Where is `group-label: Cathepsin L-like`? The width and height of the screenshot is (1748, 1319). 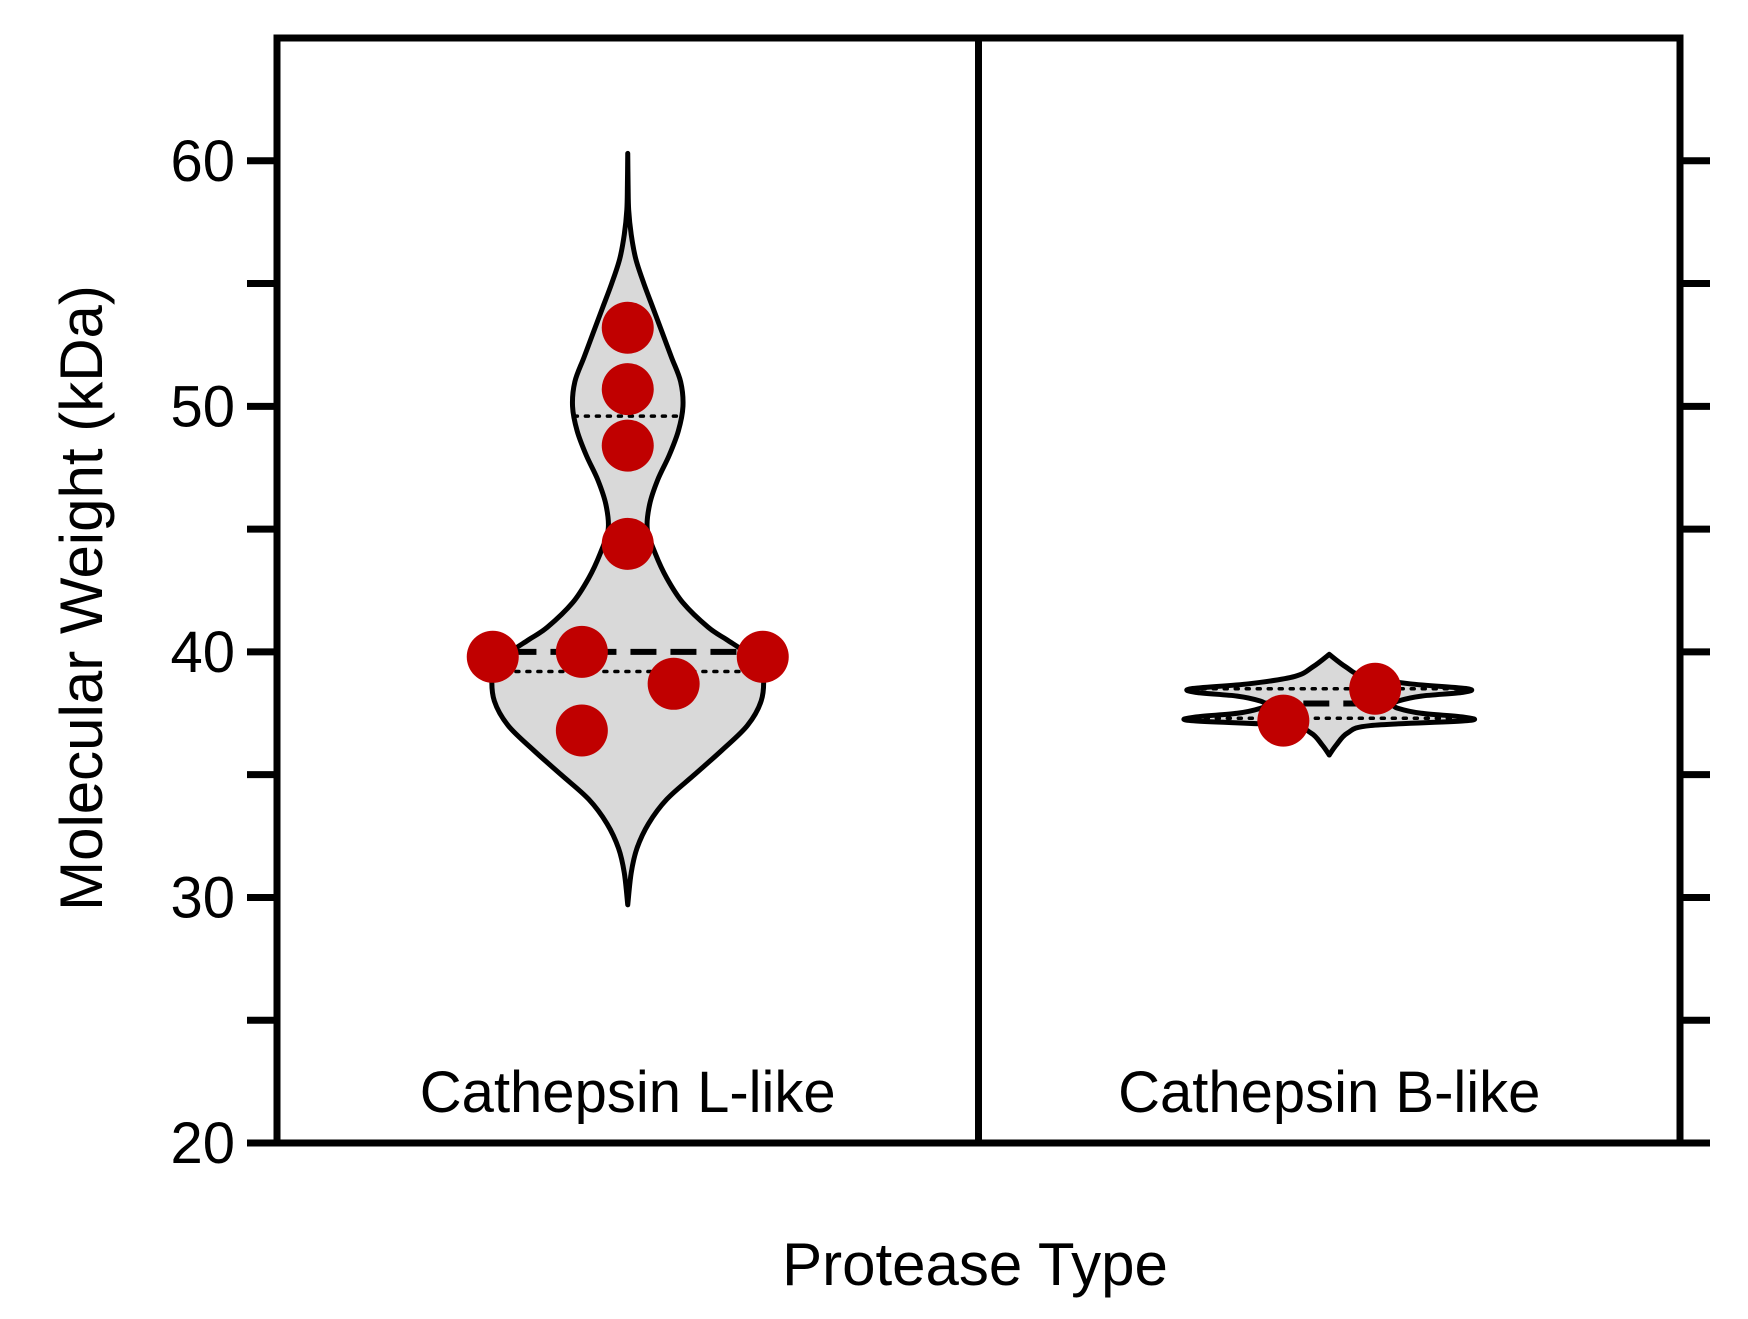 group-label: Cathepsin L-like is located at coordinates (628, 1092).